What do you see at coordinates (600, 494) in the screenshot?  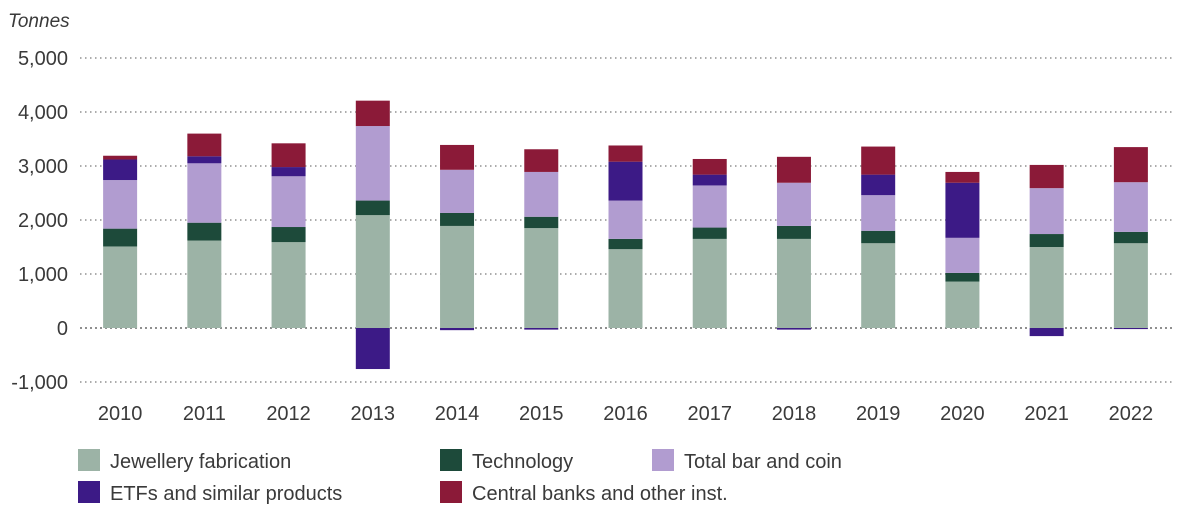 I see `legend-label: Central banks and other inst.` at bounding box center [600, 494].